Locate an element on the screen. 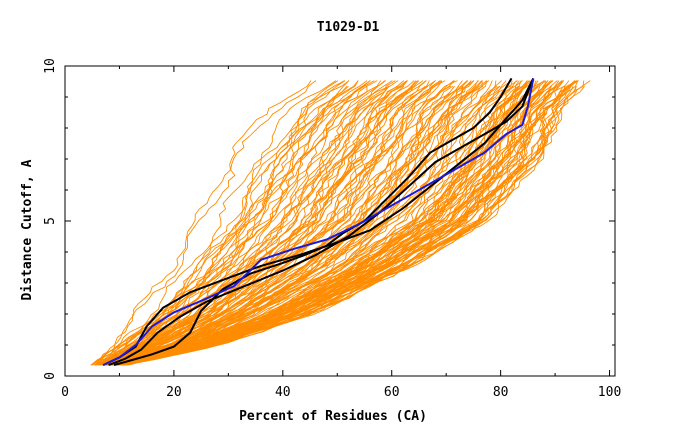  x-tick-label: 20 is located at coordinates (174, 392).